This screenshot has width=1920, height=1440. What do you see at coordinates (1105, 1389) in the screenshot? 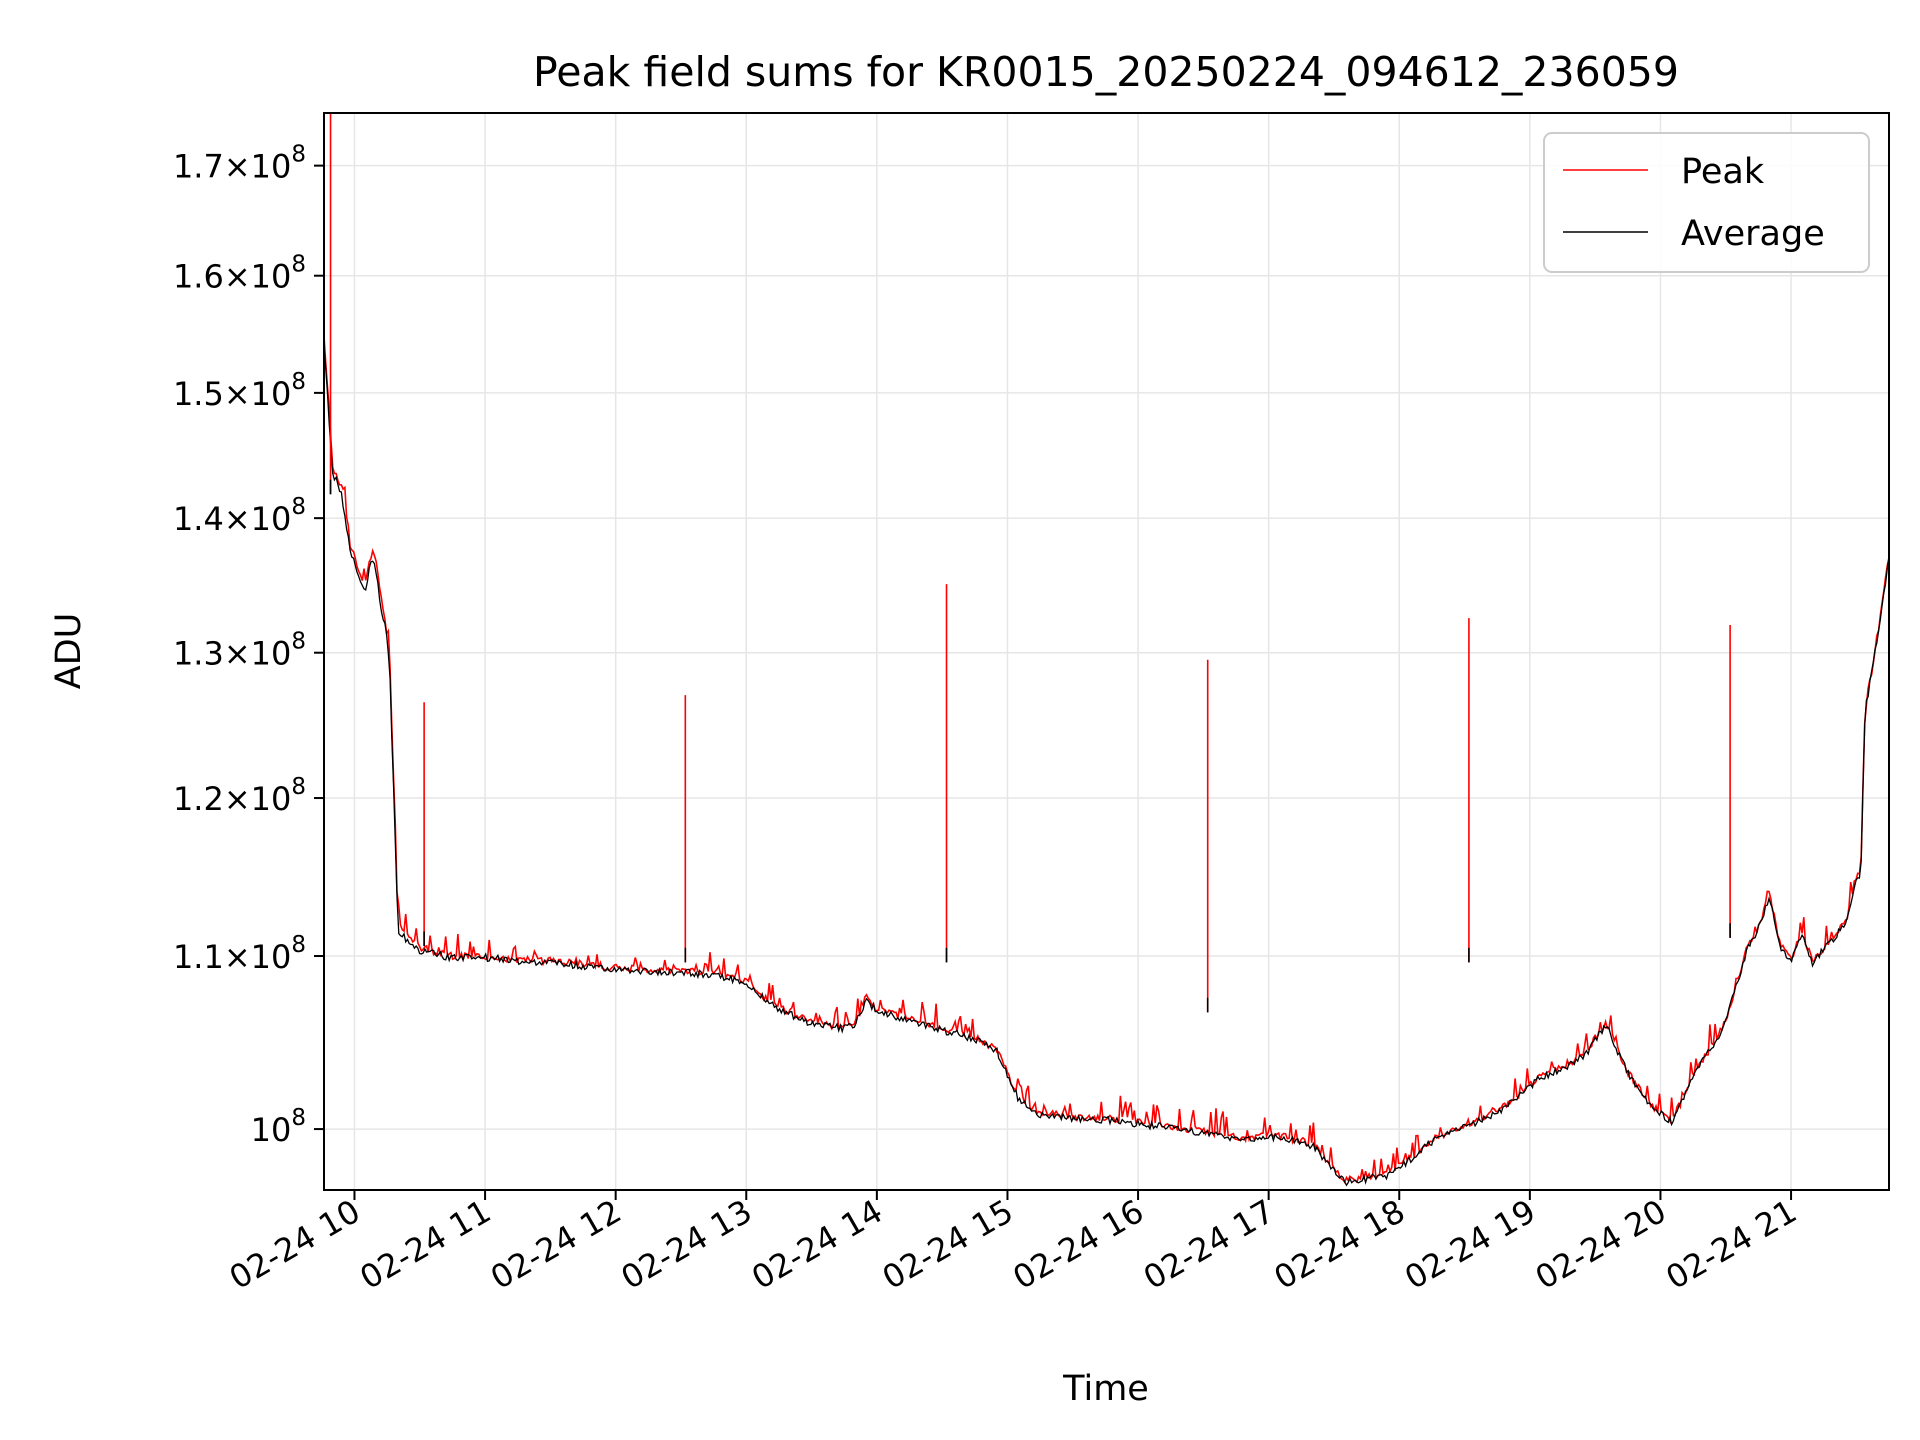
I see `x-axis-label: Time` at bounding box center [1105, 1389].